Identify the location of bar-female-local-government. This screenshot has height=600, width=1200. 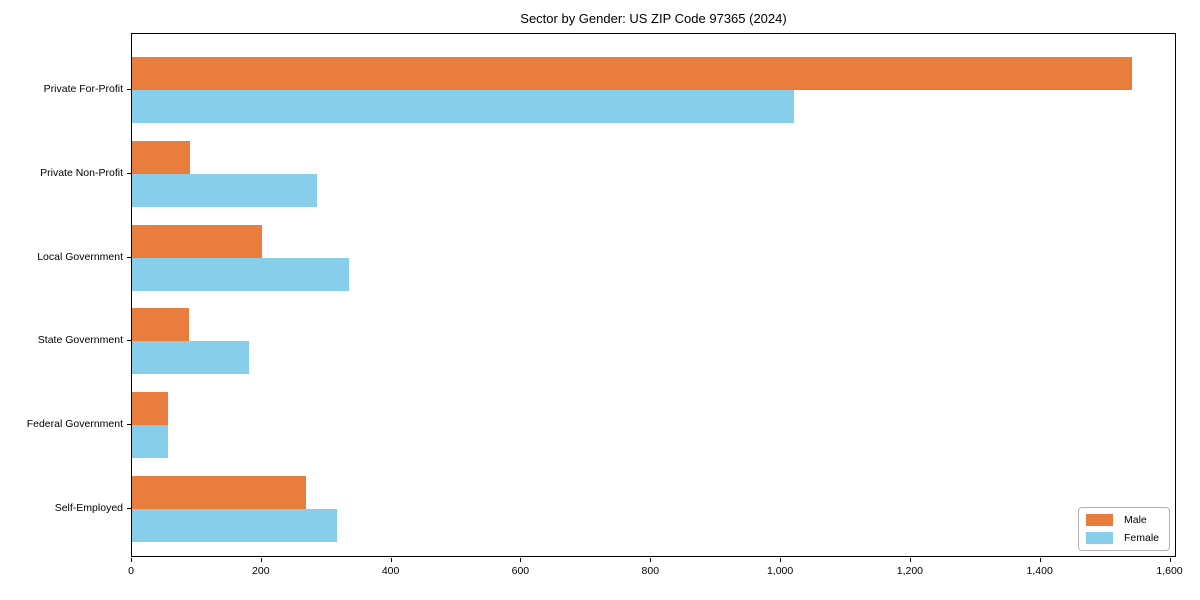
(241, 274).